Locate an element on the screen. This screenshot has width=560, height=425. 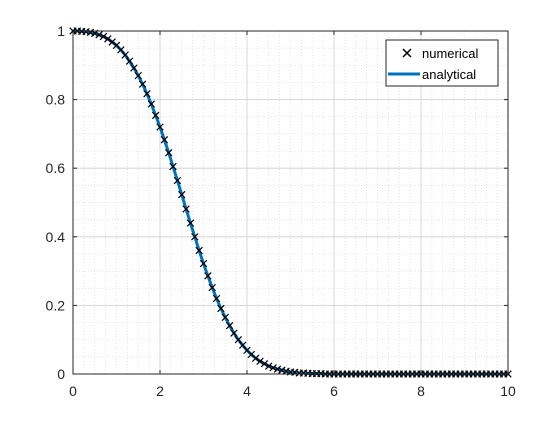
x-tick-label: 0 is located at coordinates (73, 391).